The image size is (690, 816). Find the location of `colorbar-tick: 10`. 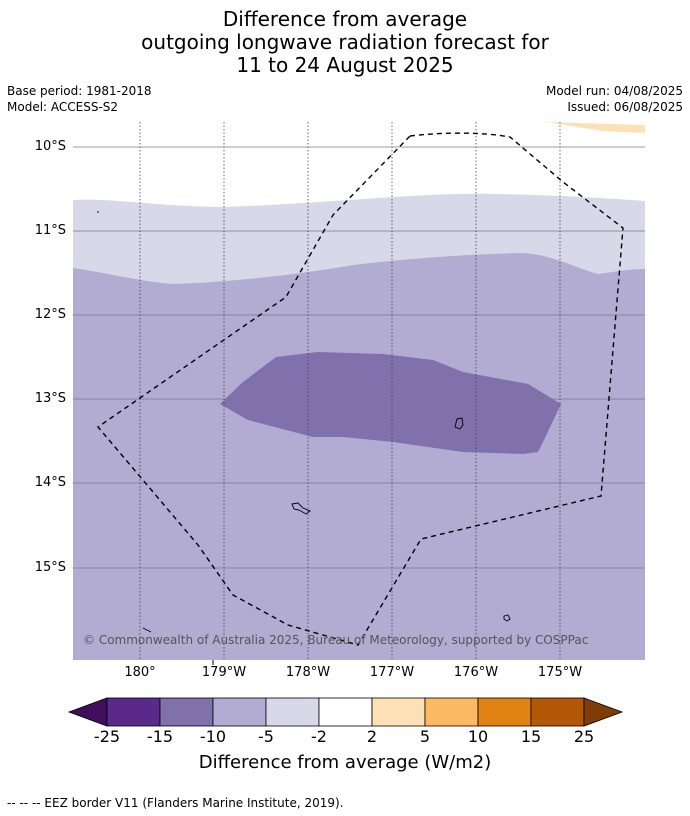

colorbar-tick: 10 is located at coordinates (478, 736).